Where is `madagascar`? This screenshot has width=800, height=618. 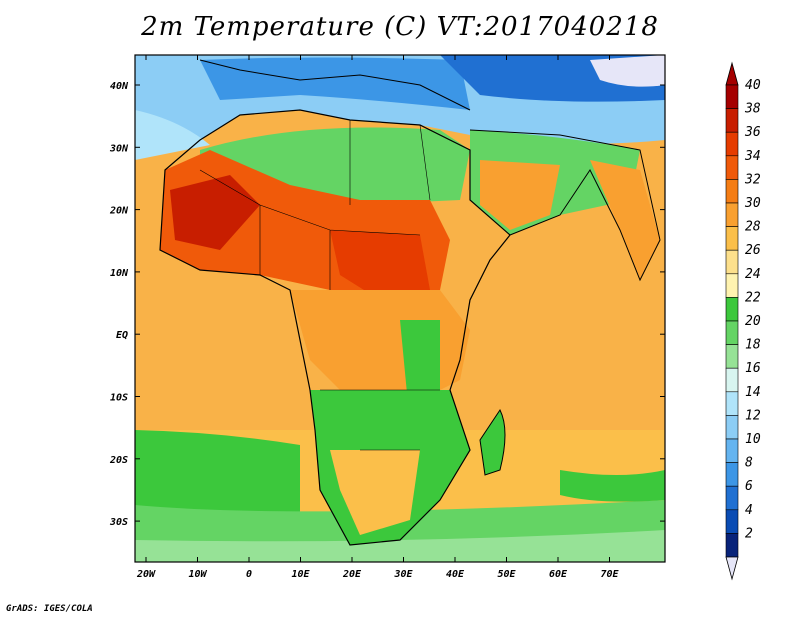
madagascar is located at coordinates (492, 442).